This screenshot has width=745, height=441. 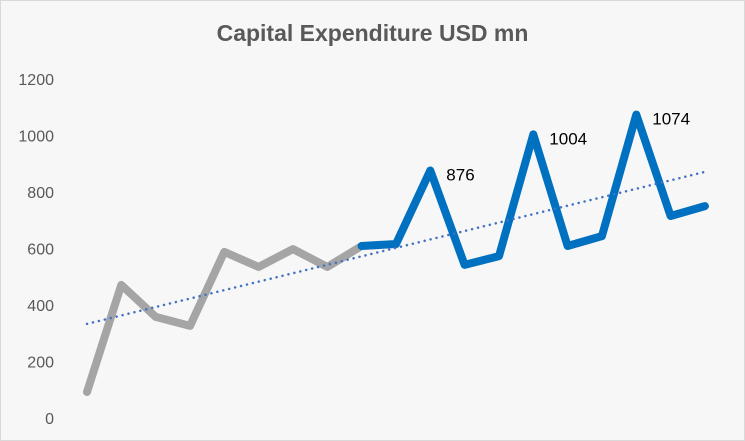 I want to click on y-tick-label: 0, so click(x=49, y=419).